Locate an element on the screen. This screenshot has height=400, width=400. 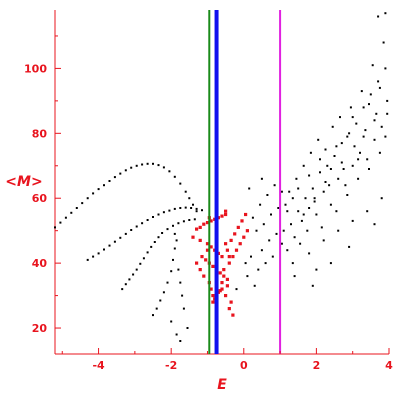
y-tick-label: 60 is located at coordinates (40, 198).